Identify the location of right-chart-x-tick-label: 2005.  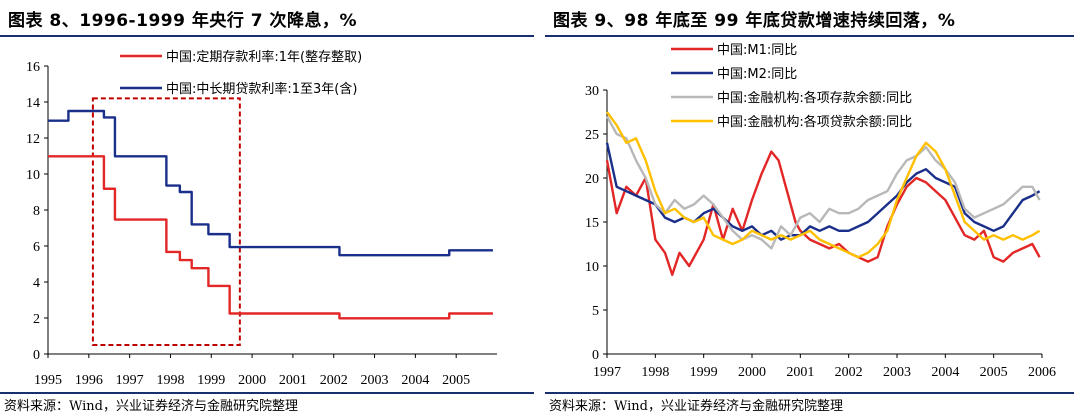
(994, 372).